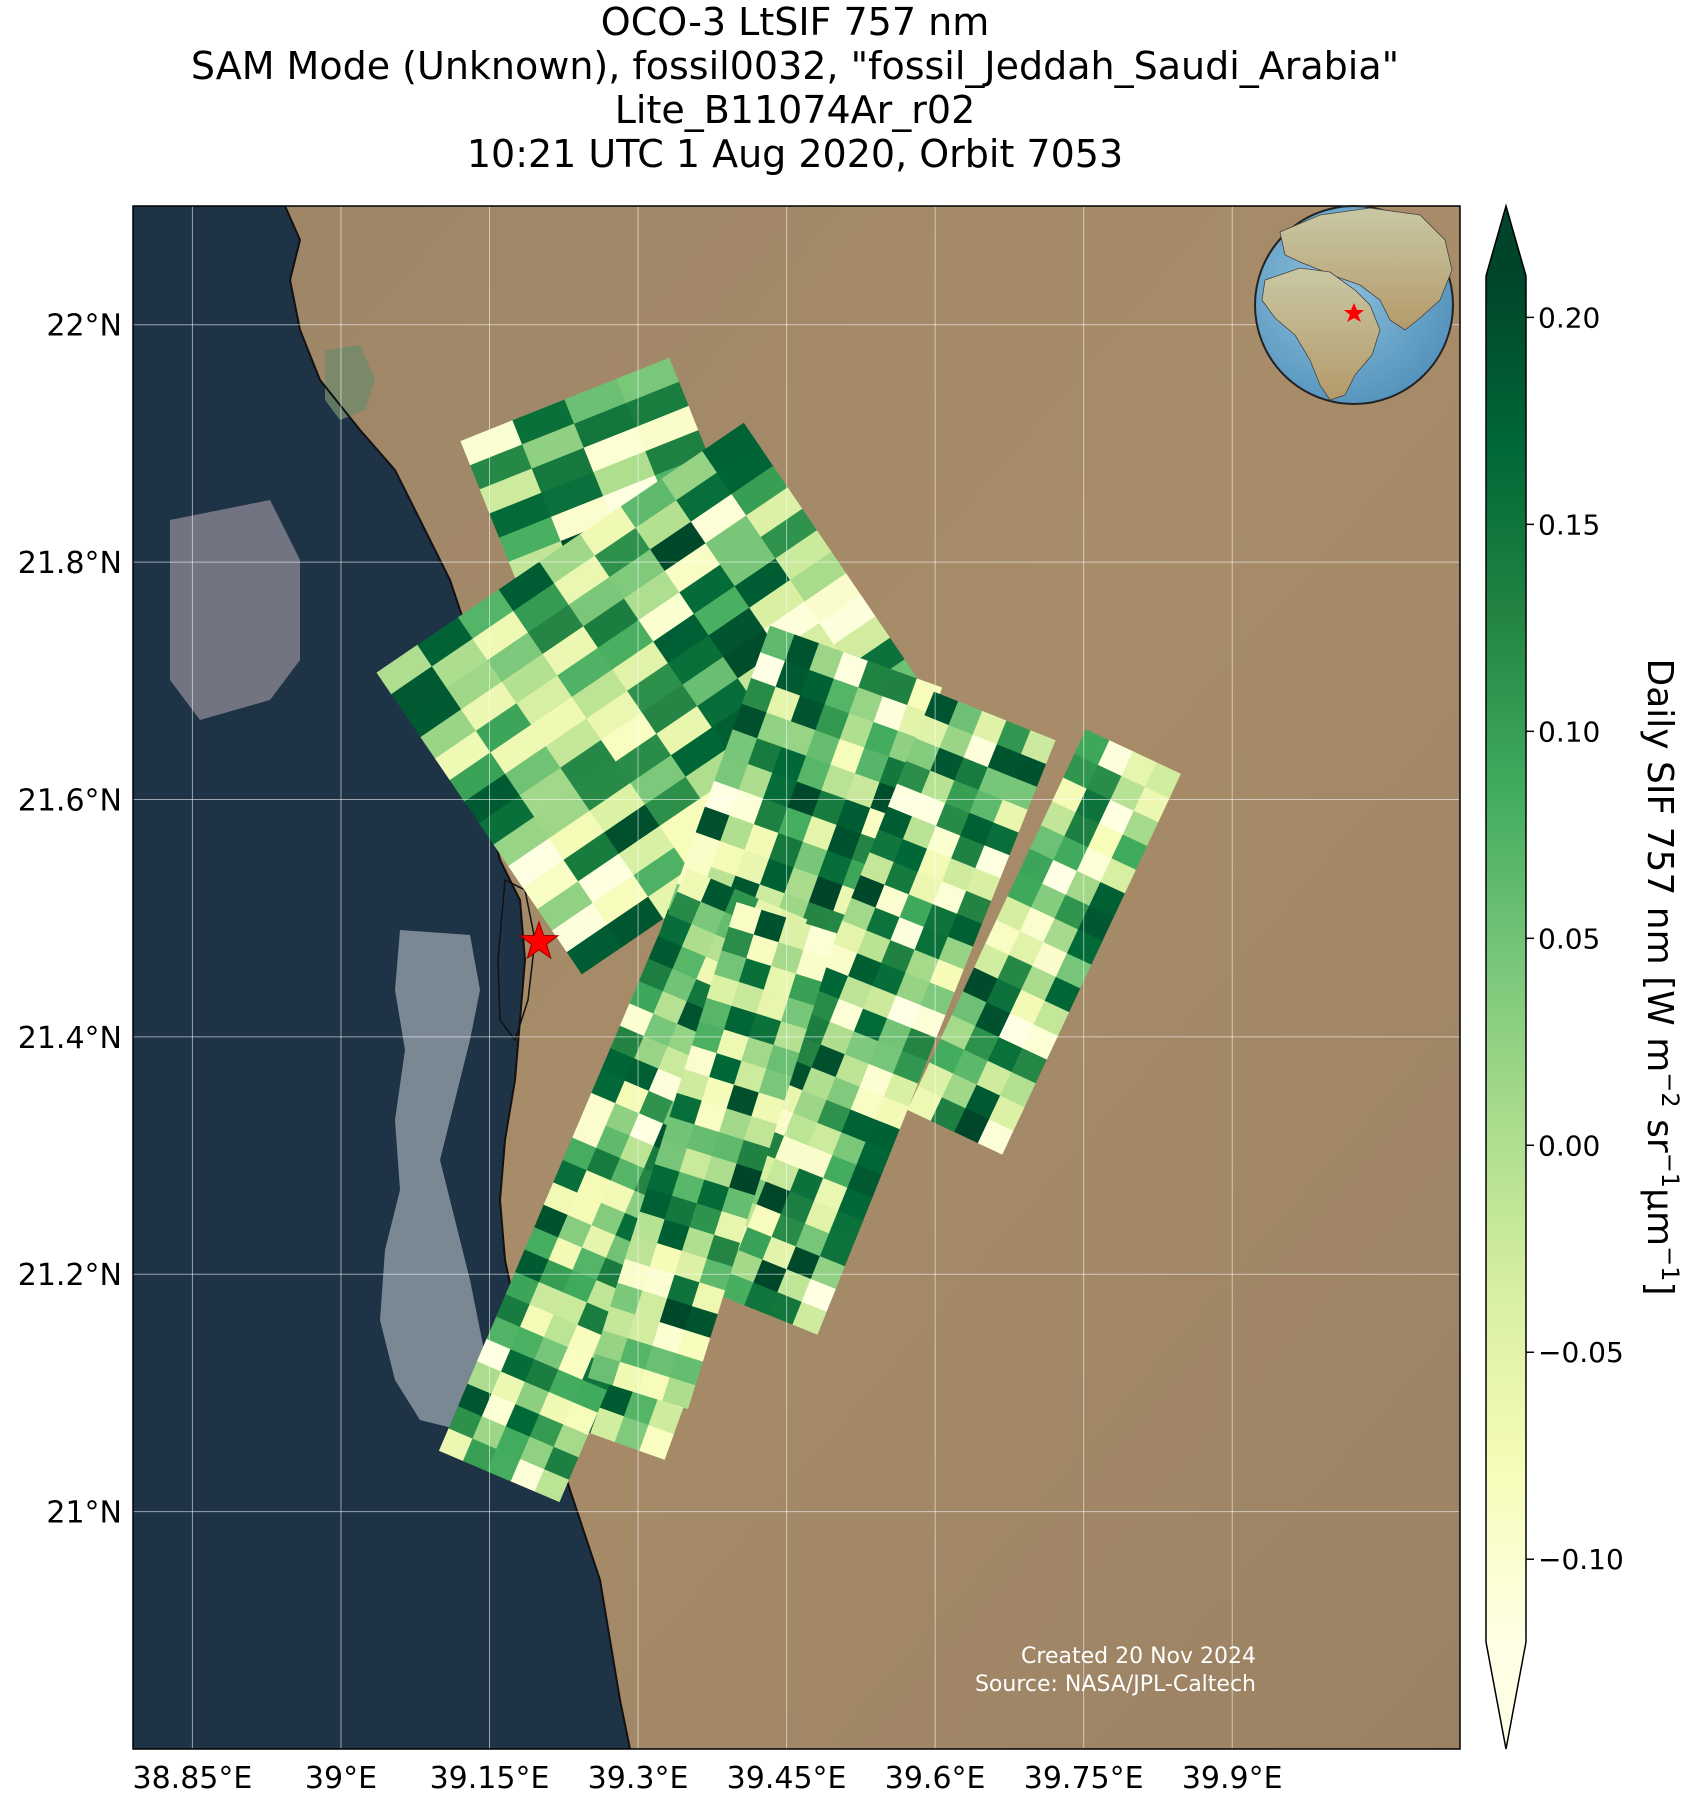  I want to click on globe-land-europe-asia, so click(1366, 269).